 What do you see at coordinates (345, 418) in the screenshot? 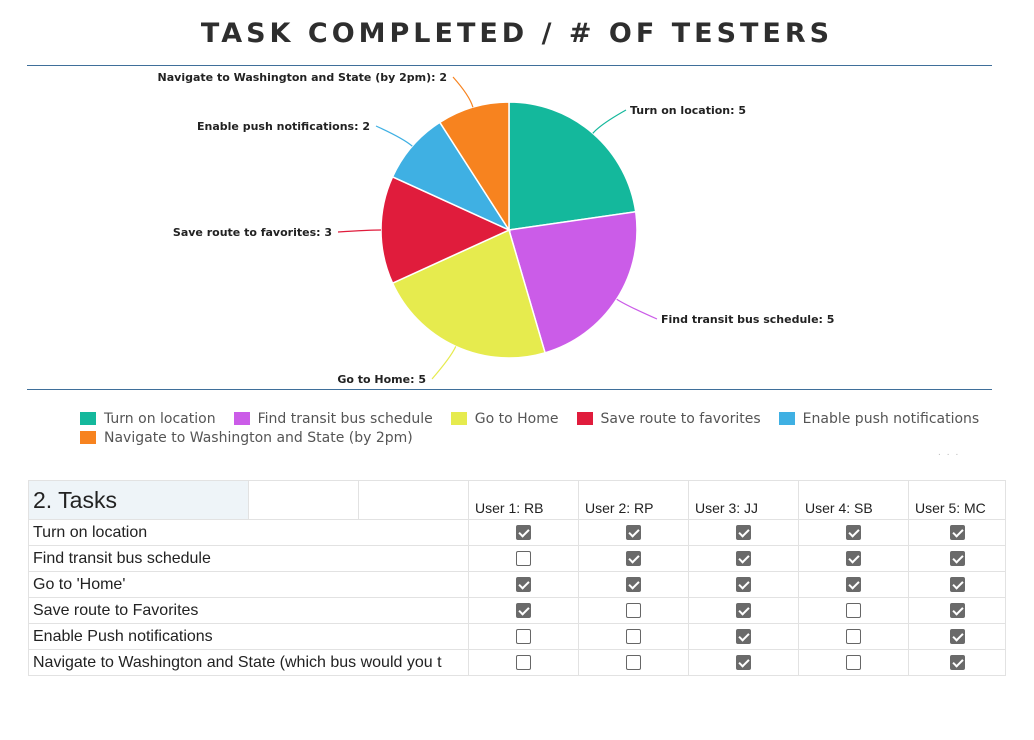
I see `legend-label: Find transit bus schedule` at bounding box center [345, 418].